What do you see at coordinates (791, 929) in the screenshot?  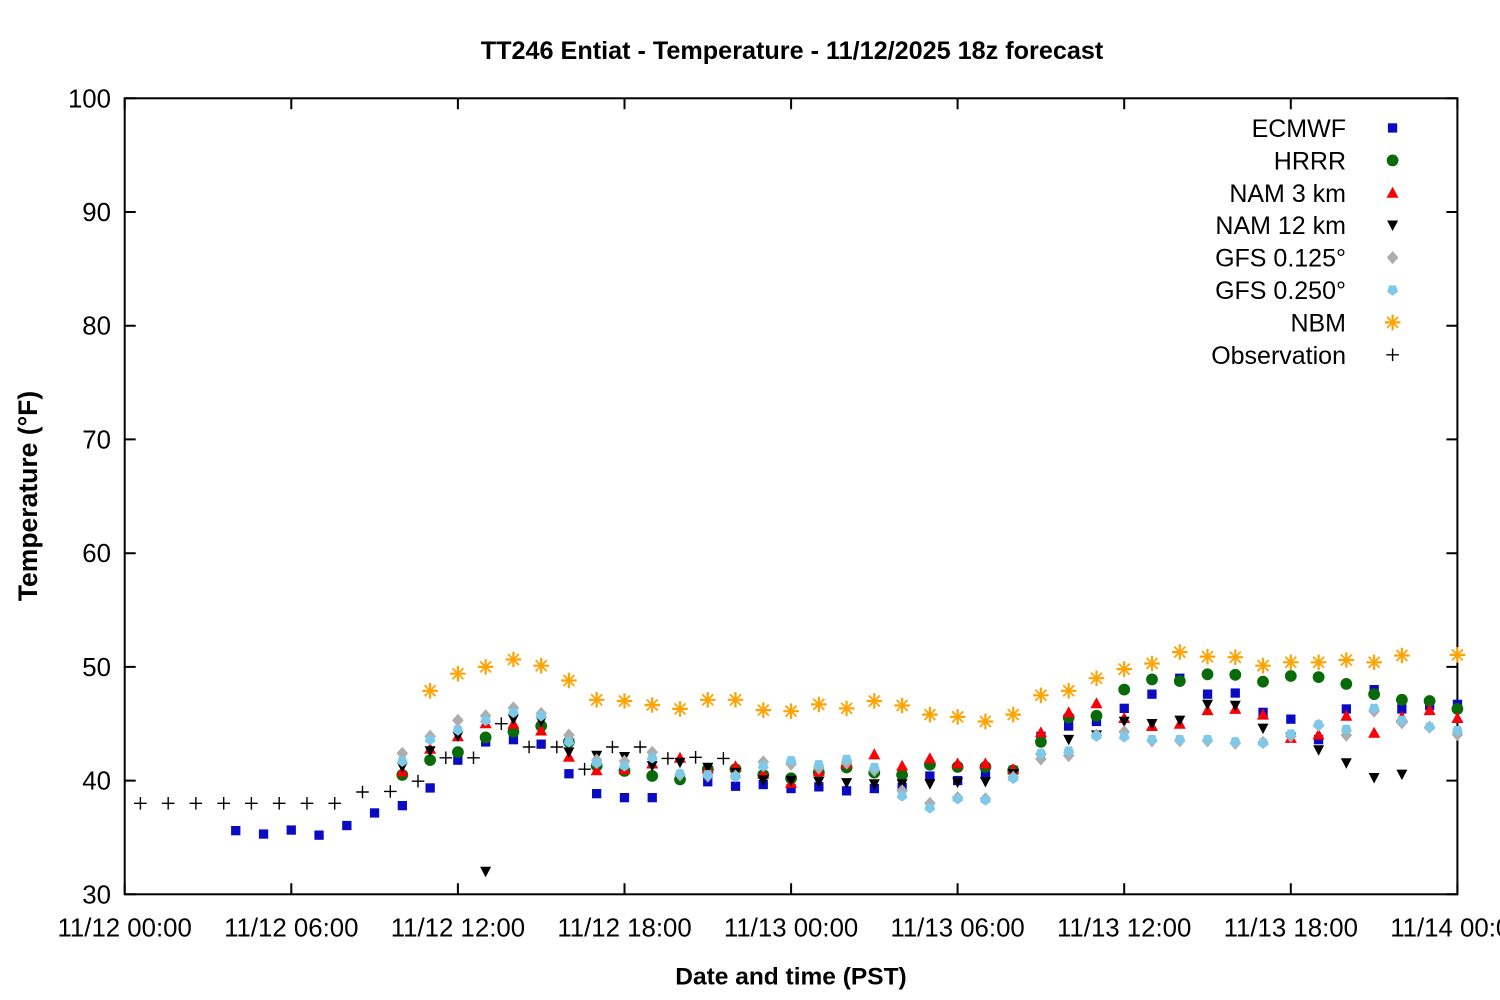 I see `svg-text: 11/13 00:00` at bounding box center [791, 929].